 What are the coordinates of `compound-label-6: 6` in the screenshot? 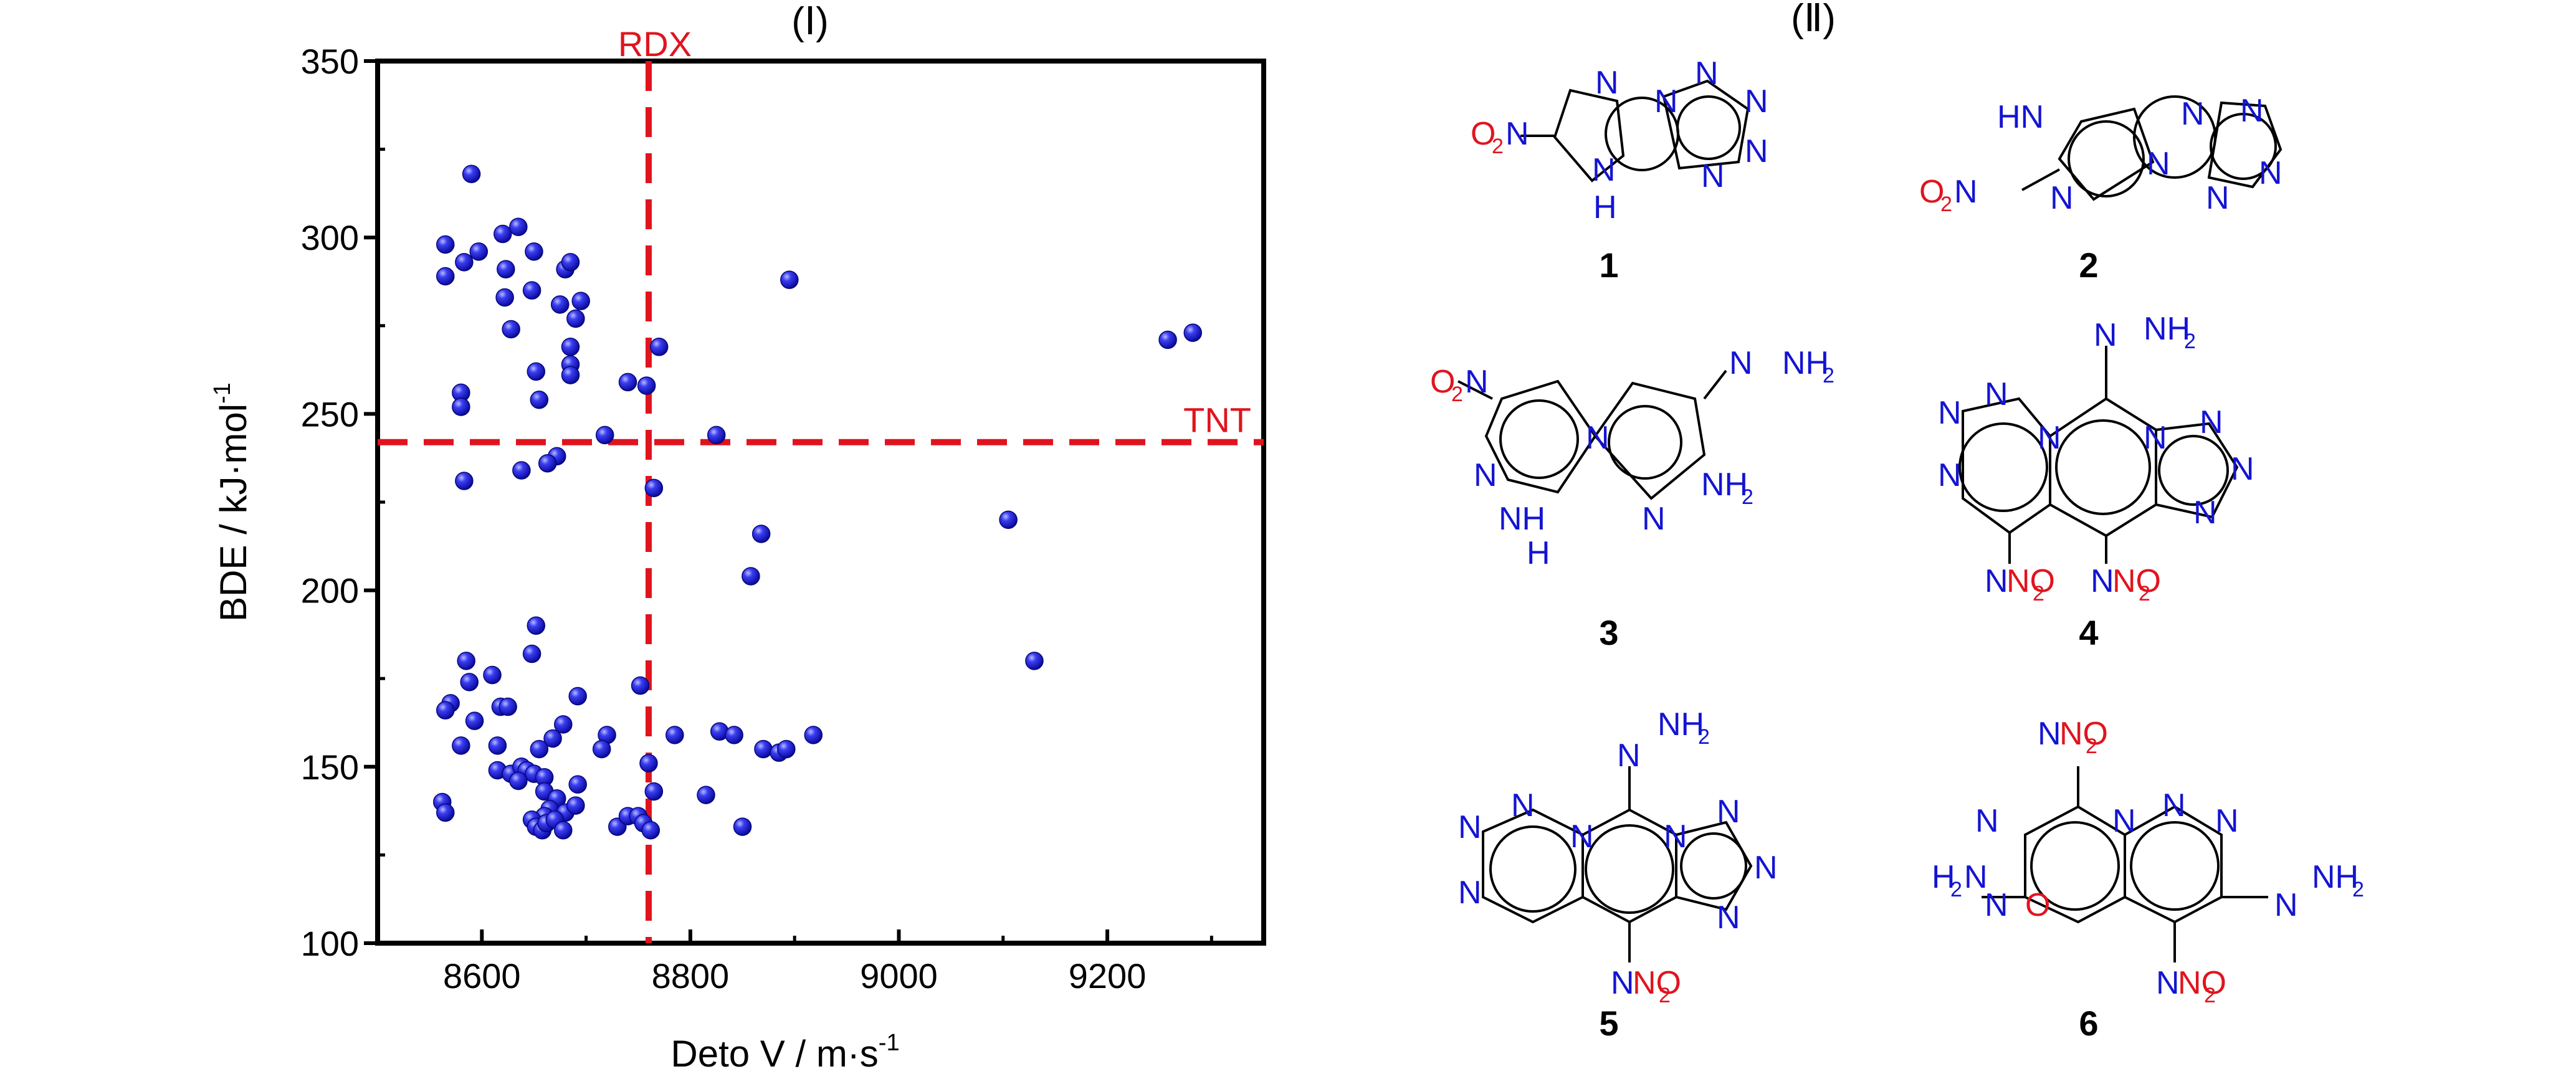 It's located at (2088, 1023).